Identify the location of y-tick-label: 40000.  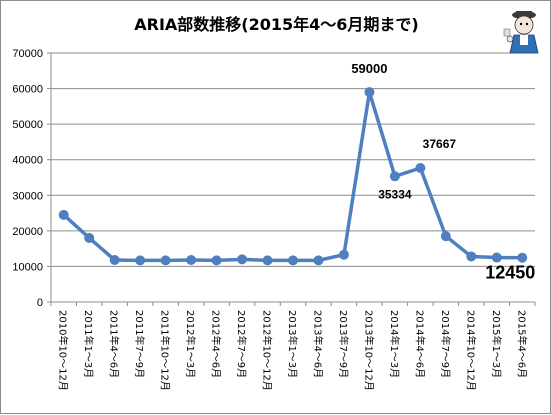
(27, 161).